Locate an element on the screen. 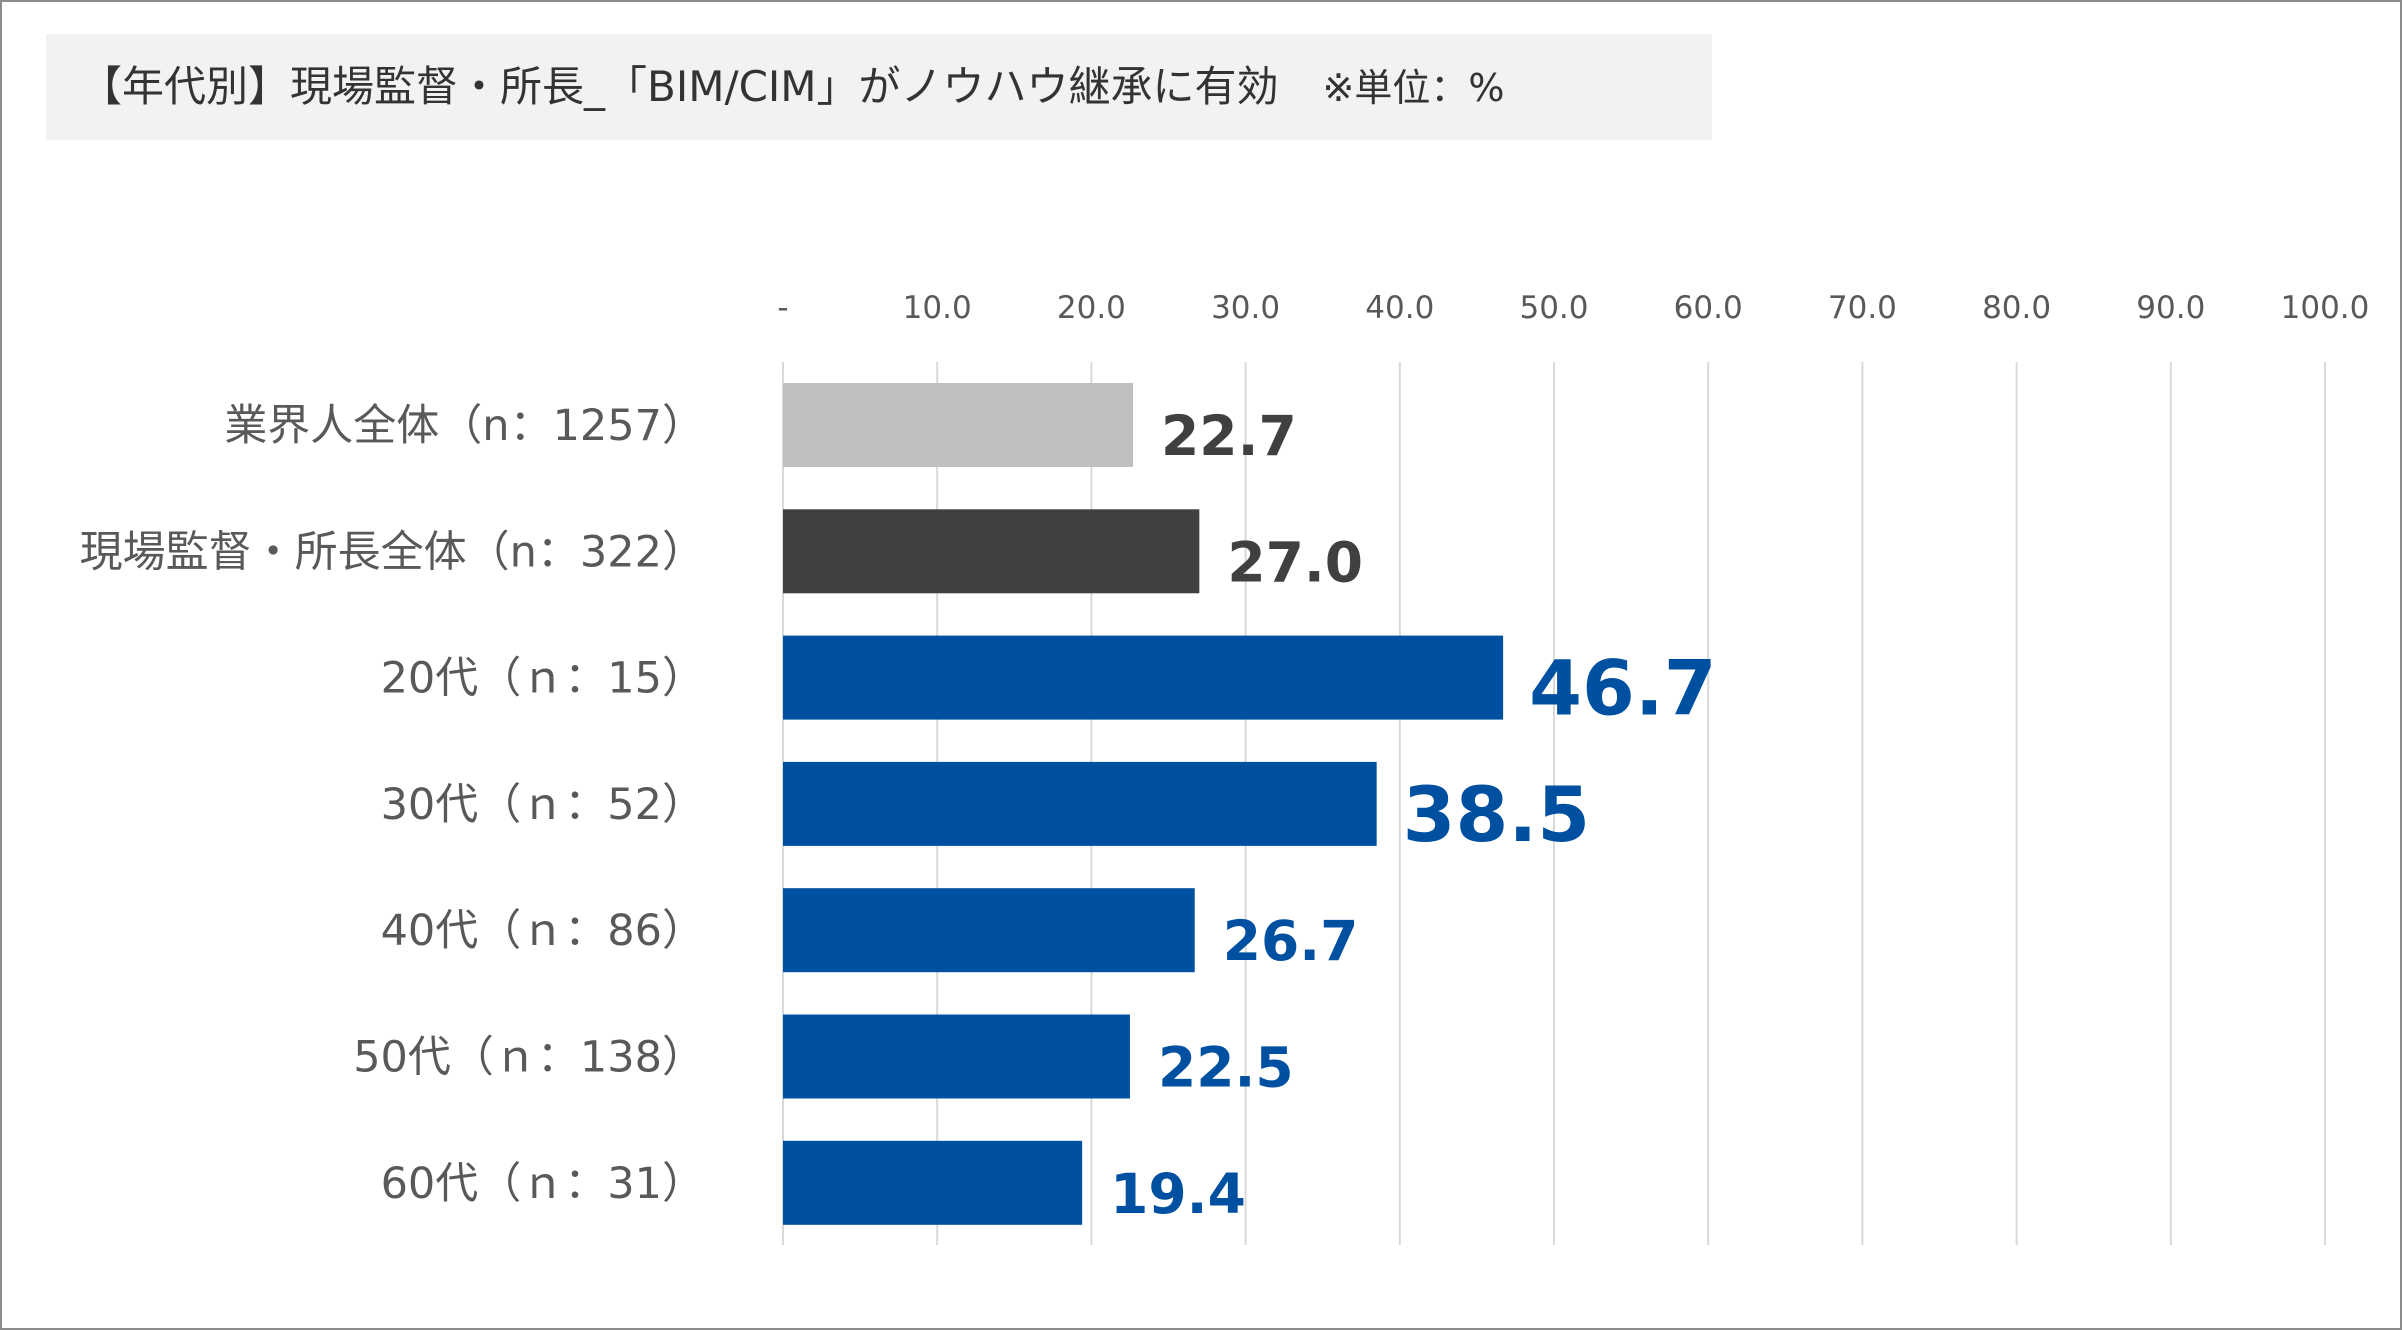 The height and width of the screenshot is (1330, 2402). x-tick-label: 30.0 is located at coordinates (1245, 308).